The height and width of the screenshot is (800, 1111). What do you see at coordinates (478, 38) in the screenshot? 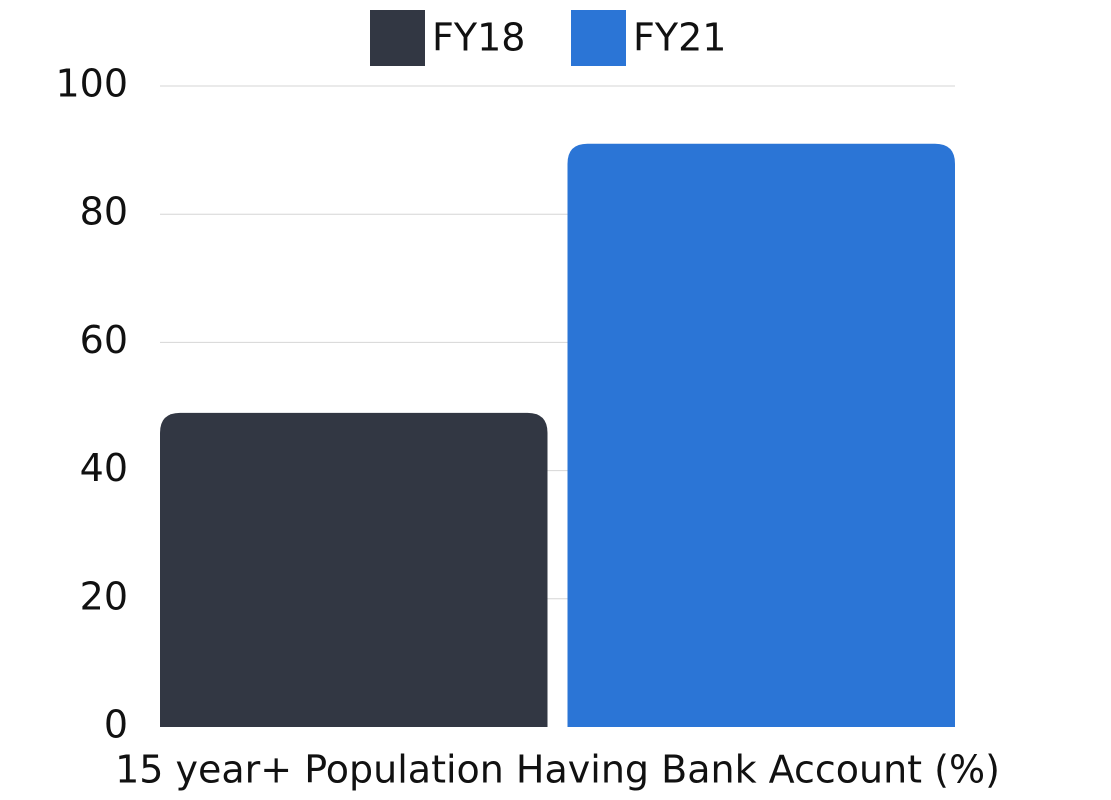
I see `legend-label: FY18` at bounding box center [478, 38].